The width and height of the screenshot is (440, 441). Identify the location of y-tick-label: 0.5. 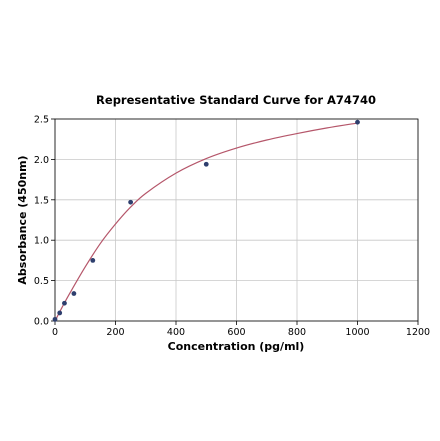
(41, 281).